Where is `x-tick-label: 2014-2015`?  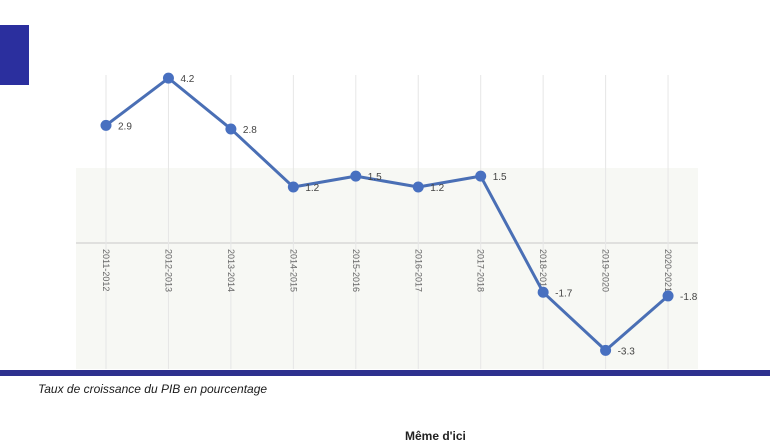 x-tick-label: 2014-2015 is located at coordinates (293, 270).